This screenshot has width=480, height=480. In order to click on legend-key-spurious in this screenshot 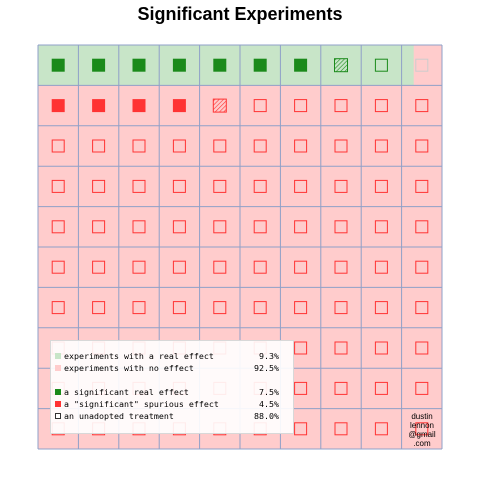, I will do `click(58, 404)`.